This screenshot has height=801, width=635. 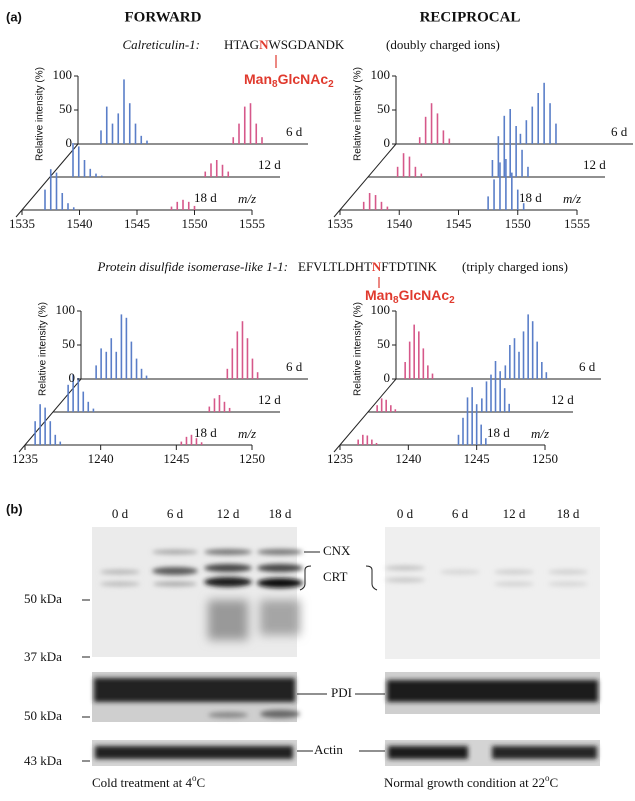 I want to click on marker-label: 37 kDa, so click(x=43, y=656).